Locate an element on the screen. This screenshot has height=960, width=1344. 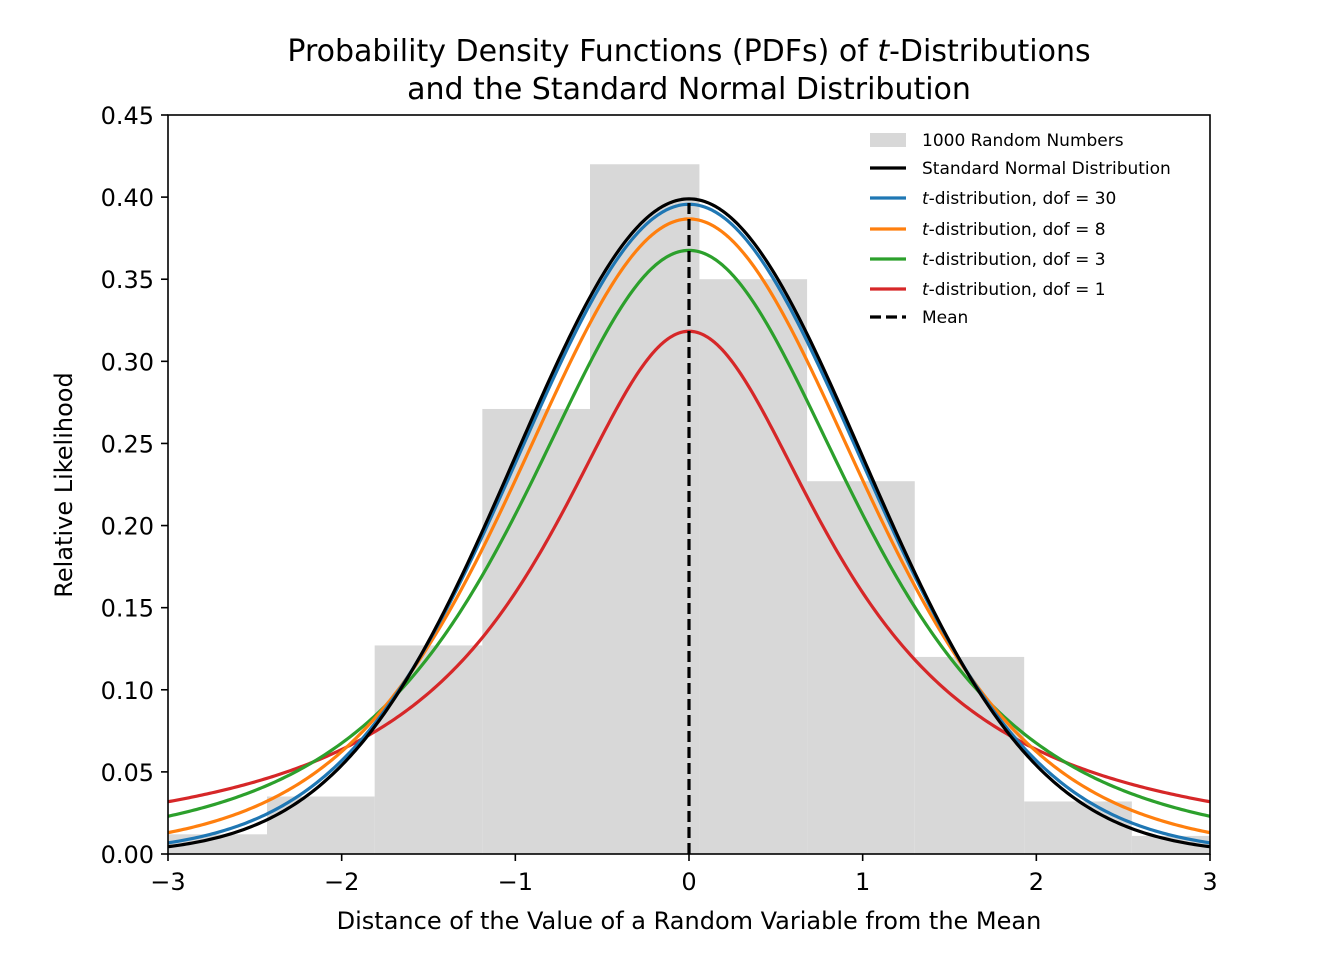
y-tick-label: 0.35 is located at coordinates (127, 280).